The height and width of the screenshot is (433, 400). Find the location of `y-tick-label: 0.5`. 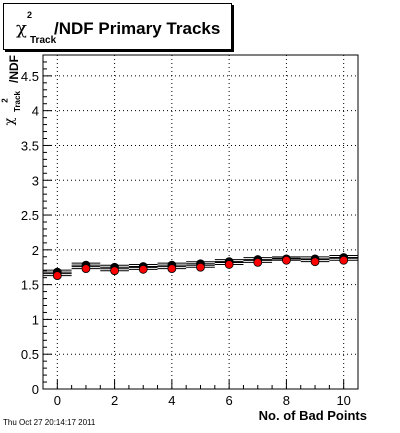

y-tick-label: 0.5 is located at coordinates (30, 354).